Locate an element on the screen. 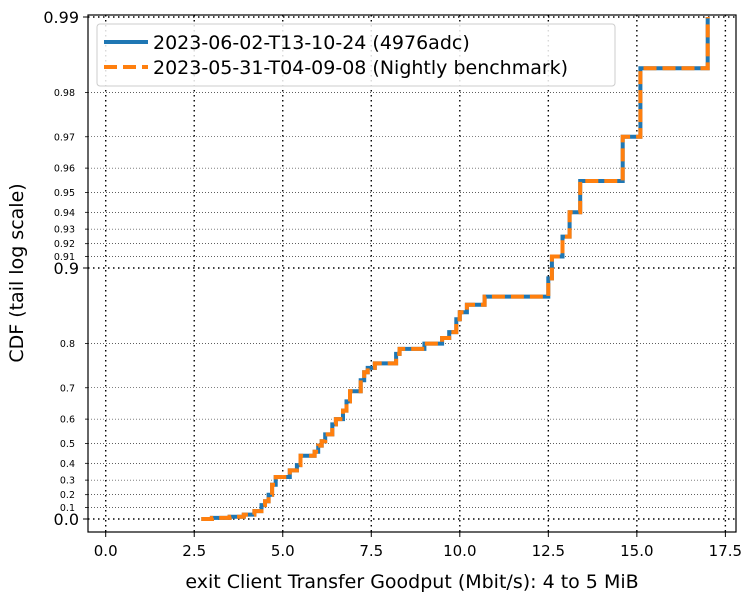  y-minor-tick-label: 0.94 is located at coordinates (64, 213).